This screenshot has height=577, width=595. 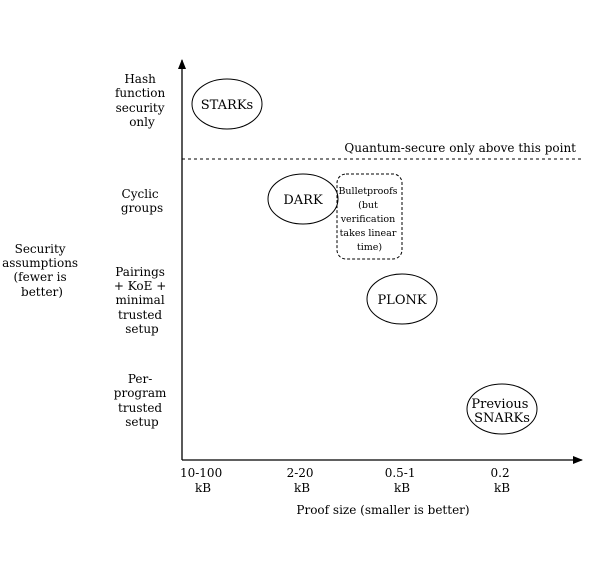 What do you see at coordinates (40, 249) in the screenshot?
I see `y-axis-title-line: Security` at bounding box center [40, 249].